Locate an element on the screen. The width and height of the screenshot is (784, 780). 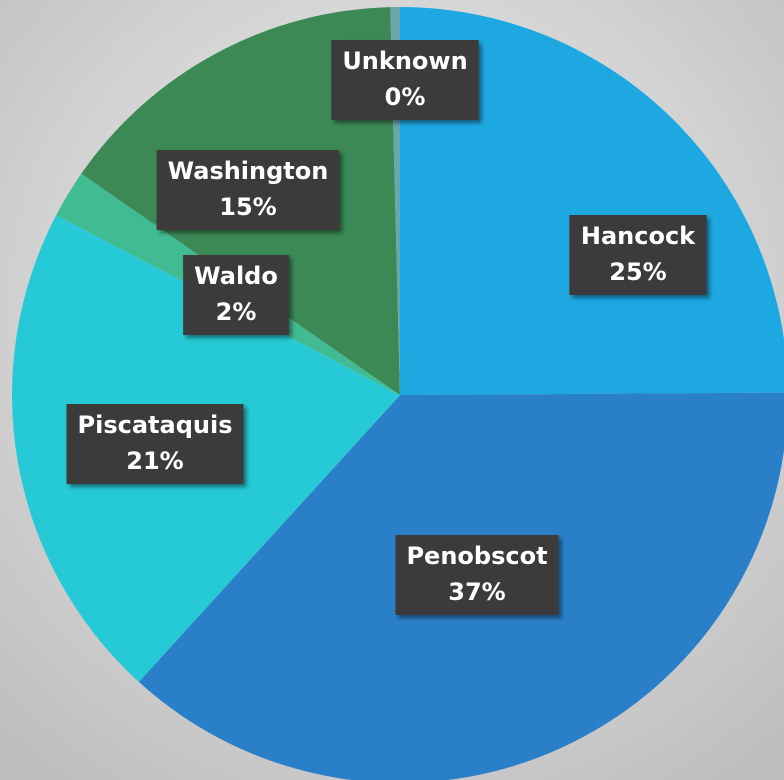
data-label: Waldo 2% is located at coordinates (236, 295).